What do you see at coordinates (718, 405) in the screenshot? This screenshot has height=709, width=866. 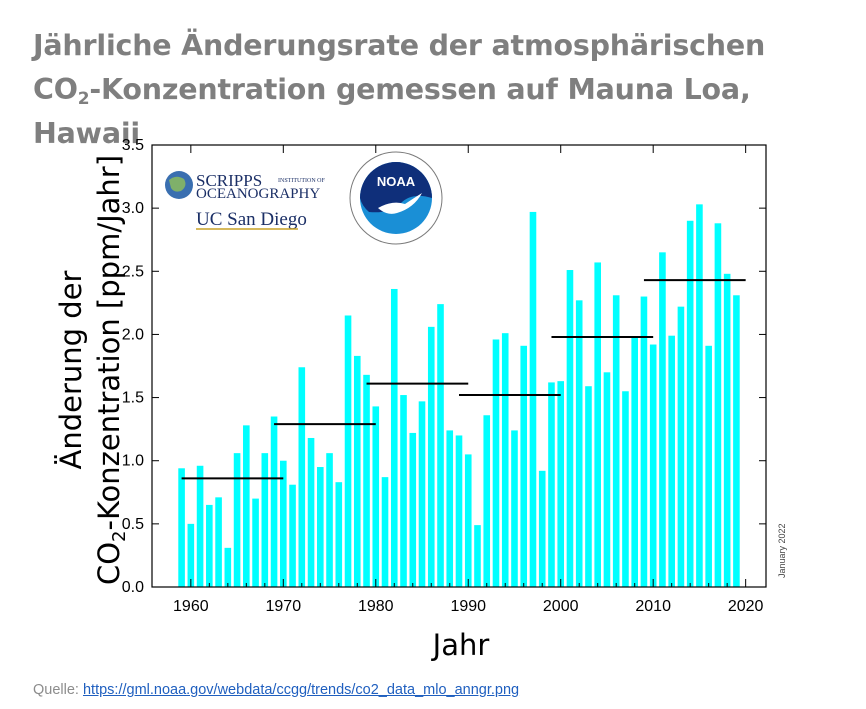 I see `bar-2017` at bounding box center [718, 405].